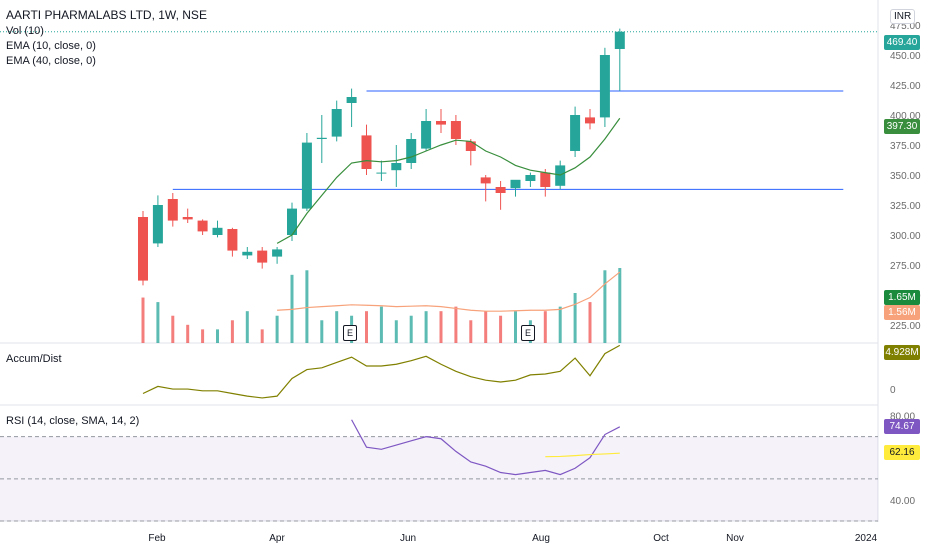  What do you see at coordinates (905, 56) in the screenshot?
I see `price-tick-label: 450.00` at bounding box center [905, 56].